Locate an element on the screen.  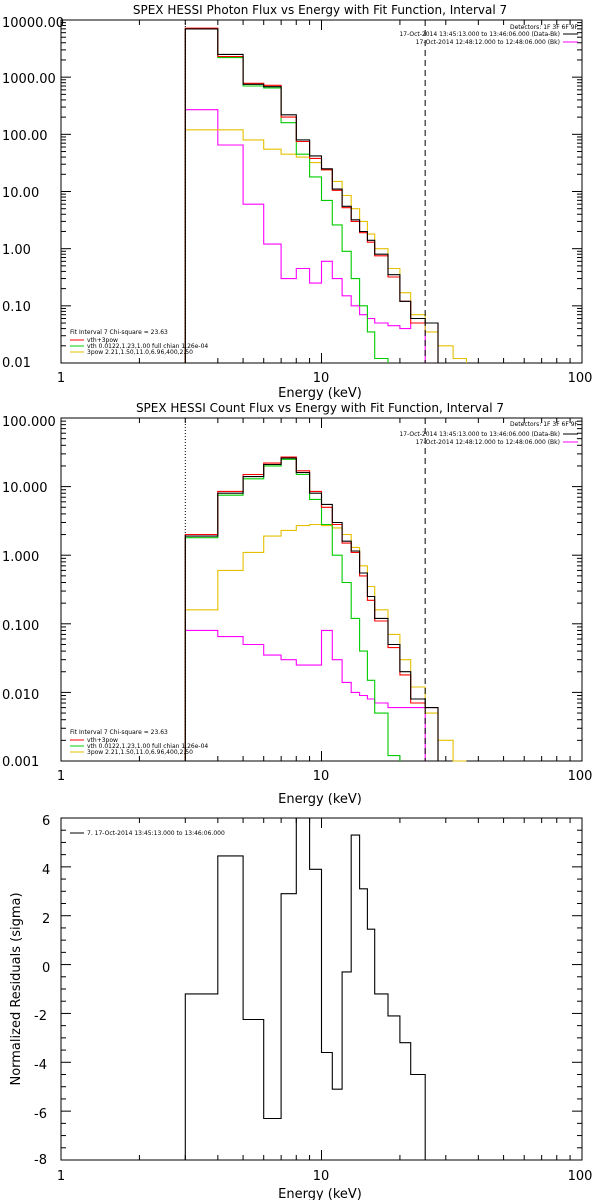
residuals-ytick: -6 is located at coordinates (40, 1114).